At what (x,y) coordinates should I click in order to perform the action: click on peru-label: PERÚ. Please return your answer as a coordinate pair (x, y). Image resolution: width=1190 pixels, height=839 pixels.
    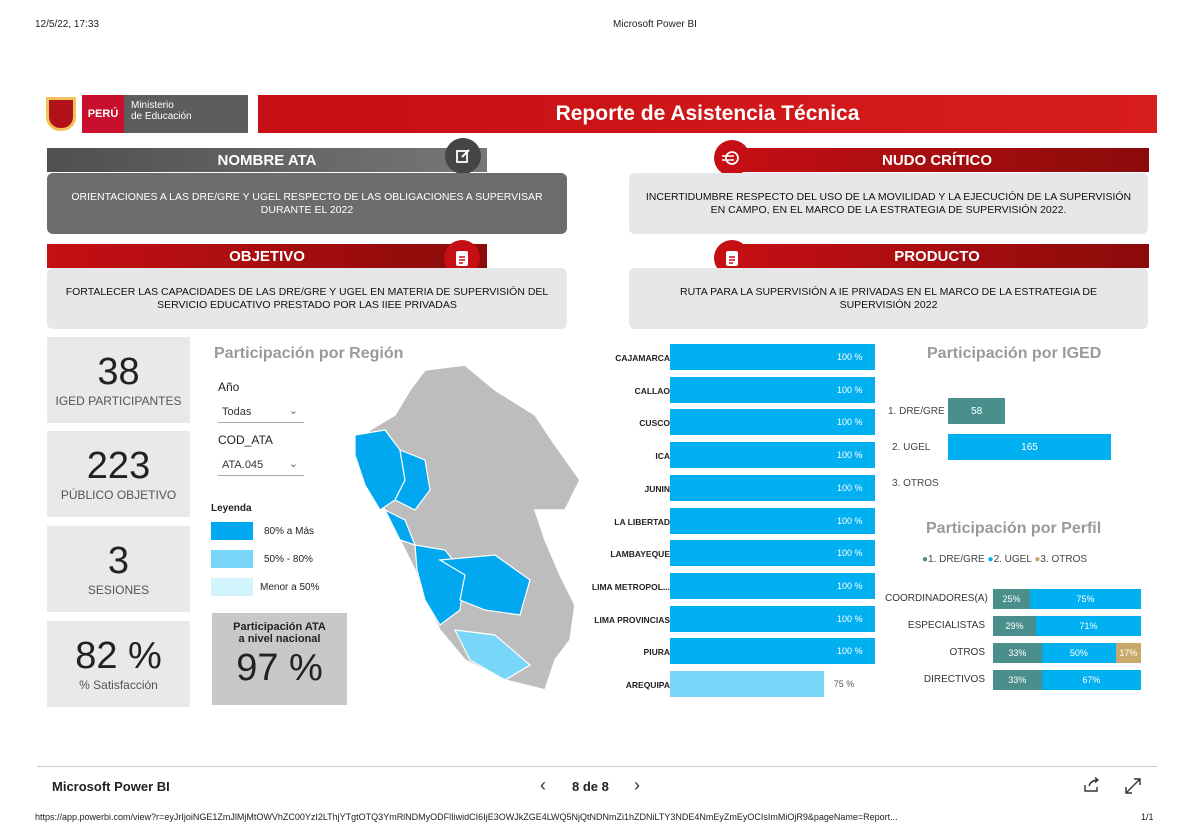
    Looking at the image, I should click on (103, 114).